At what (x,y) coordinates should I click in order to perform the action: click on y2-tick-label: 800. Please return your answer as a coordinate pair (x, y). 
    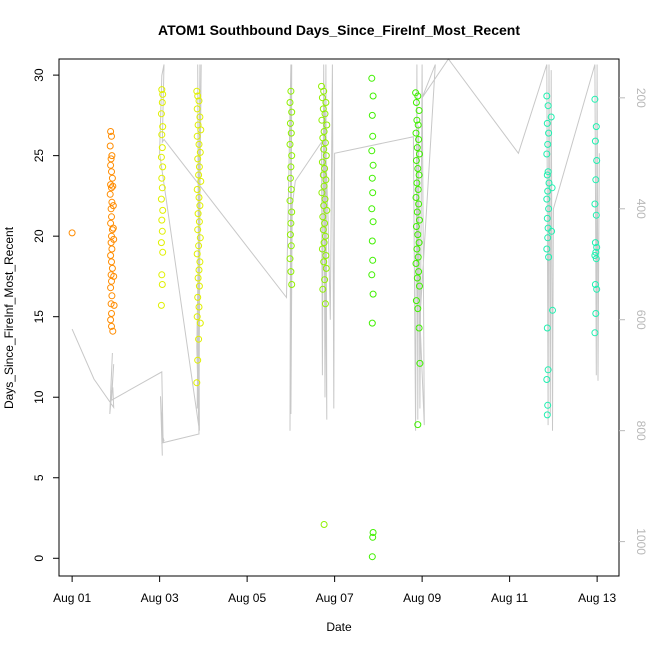
    Looking at the image, I should click on (641, 431).